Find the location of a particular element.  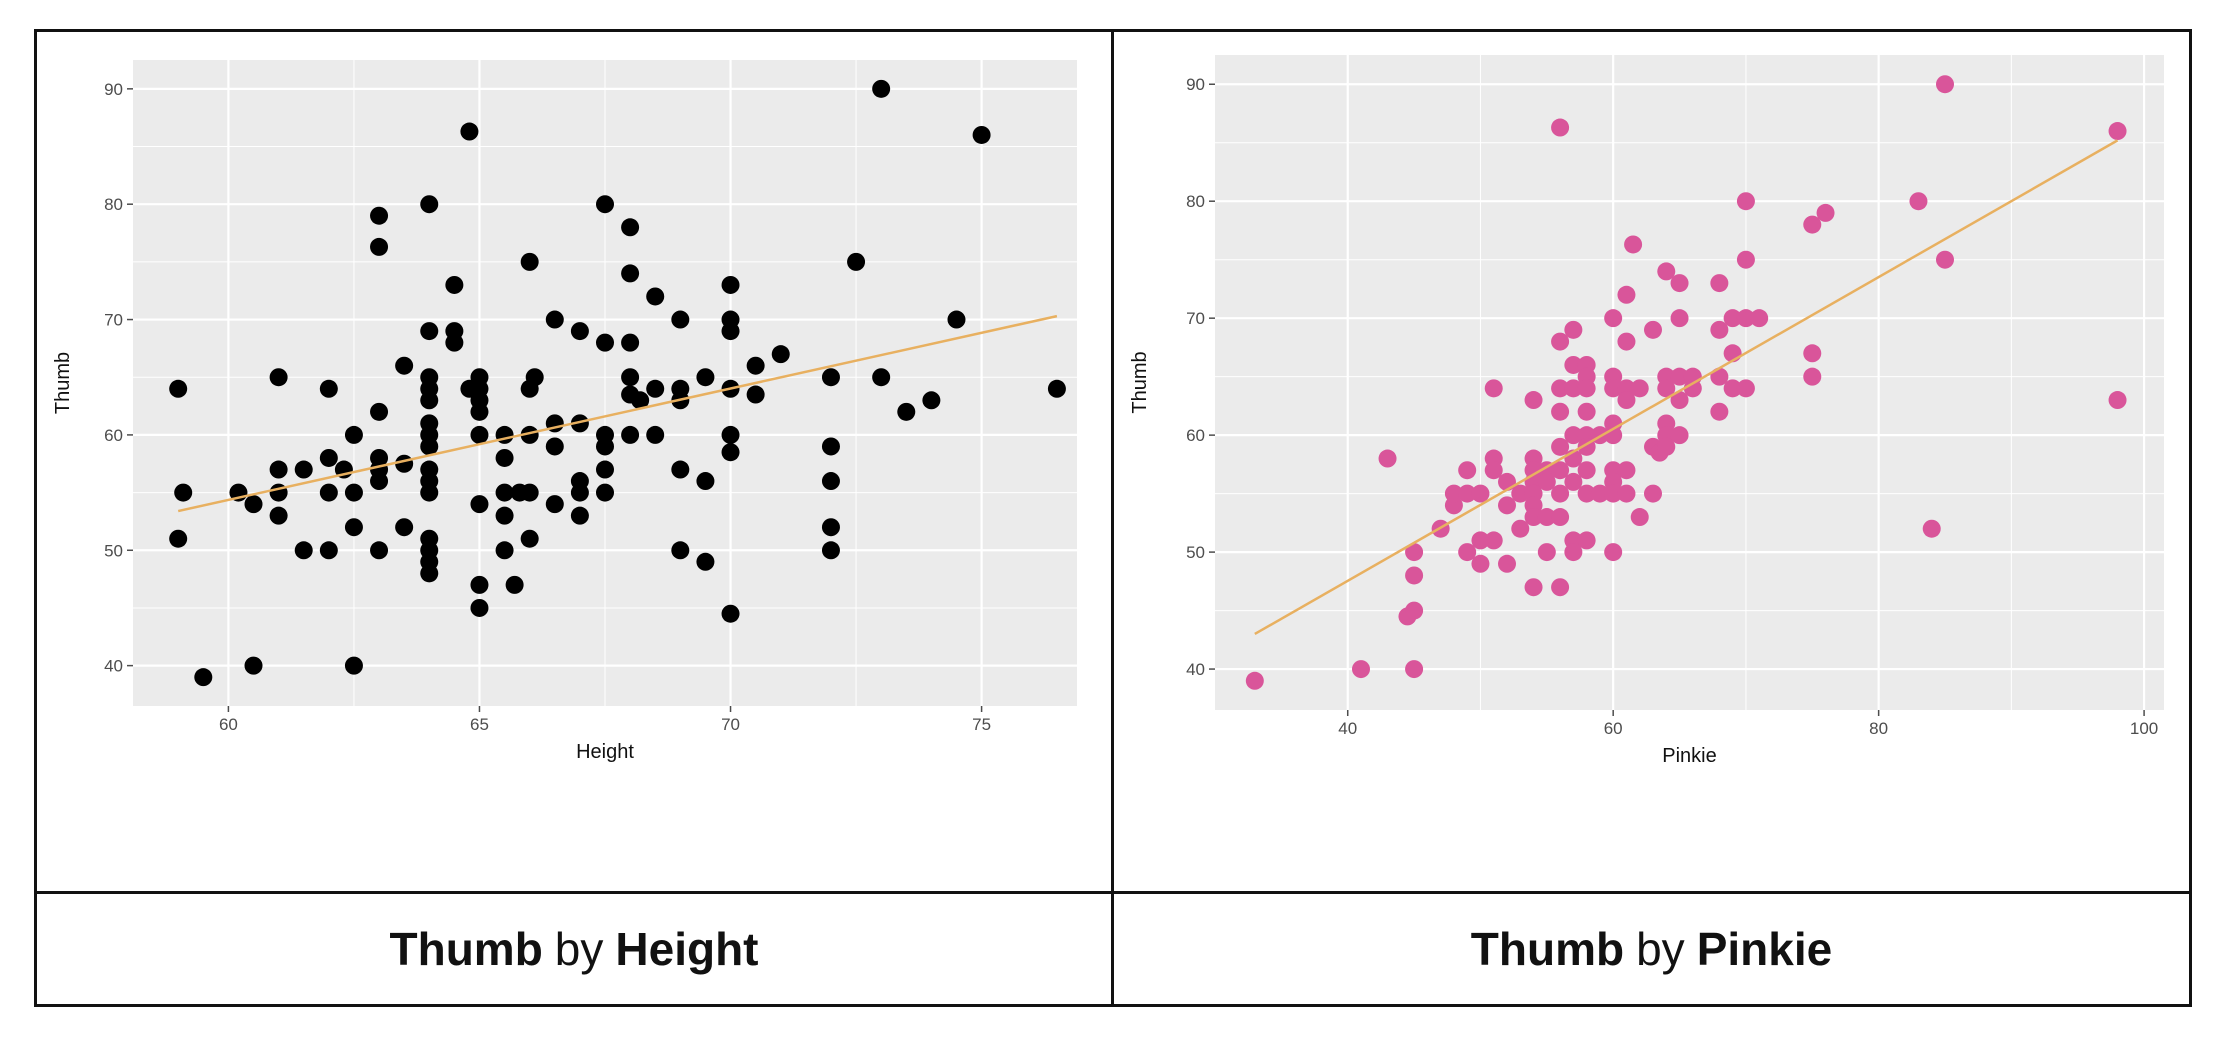

caption-by: by is located at coordinates (1660, 949).